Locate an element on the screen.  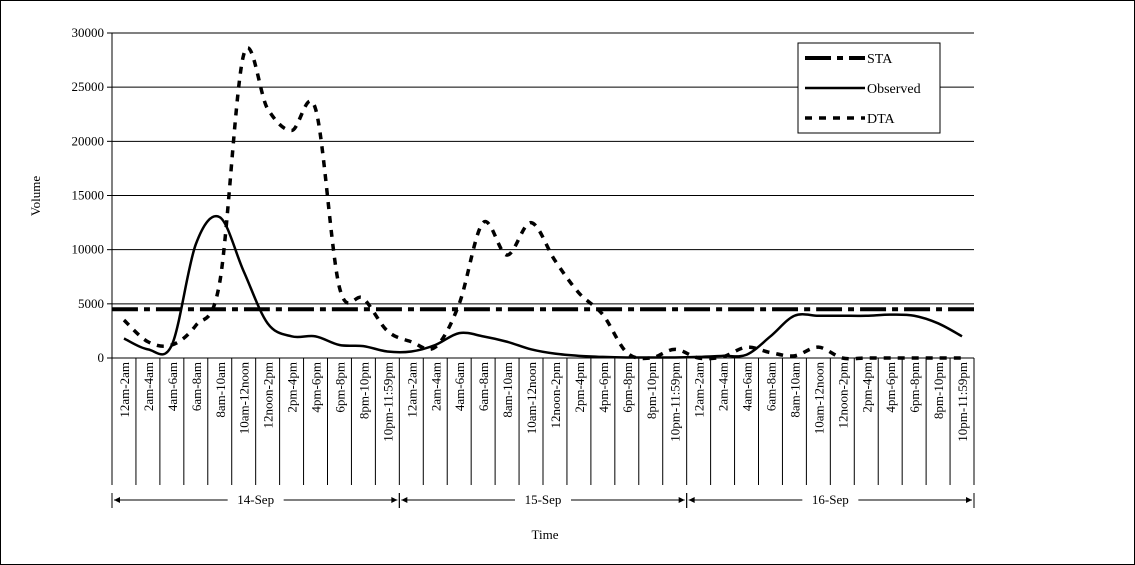
legend: STA Observed DTA is located at coordinates (869, 88).